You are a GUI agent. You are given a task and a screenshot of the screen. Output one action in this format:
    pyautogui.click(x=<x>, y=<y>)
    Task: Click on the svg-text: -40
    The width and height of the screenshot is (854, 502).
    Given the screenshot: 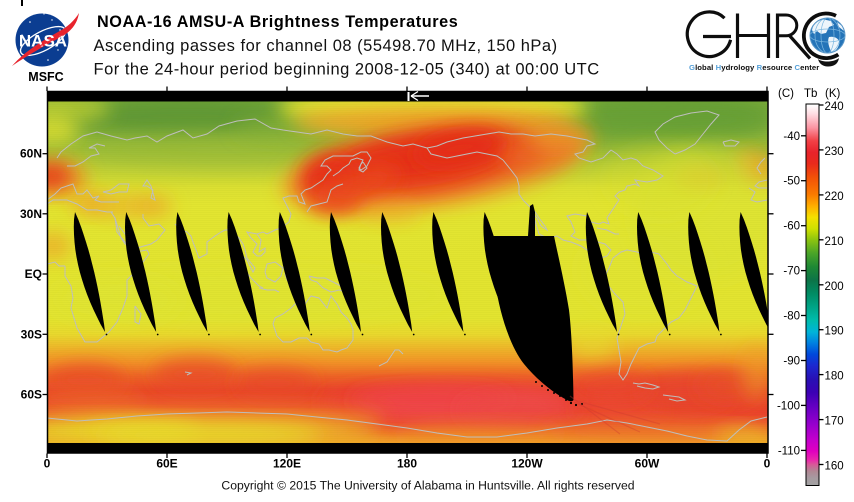 What is the action you would take?
    pyautogui.click(x=791, y=137)
    